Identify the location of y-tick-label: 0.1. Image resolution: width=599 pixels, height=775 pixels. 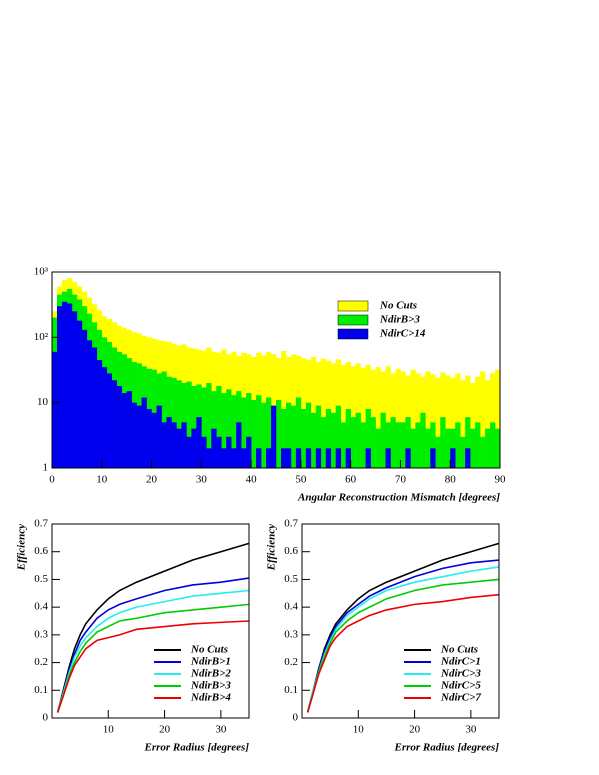
(41, 690).